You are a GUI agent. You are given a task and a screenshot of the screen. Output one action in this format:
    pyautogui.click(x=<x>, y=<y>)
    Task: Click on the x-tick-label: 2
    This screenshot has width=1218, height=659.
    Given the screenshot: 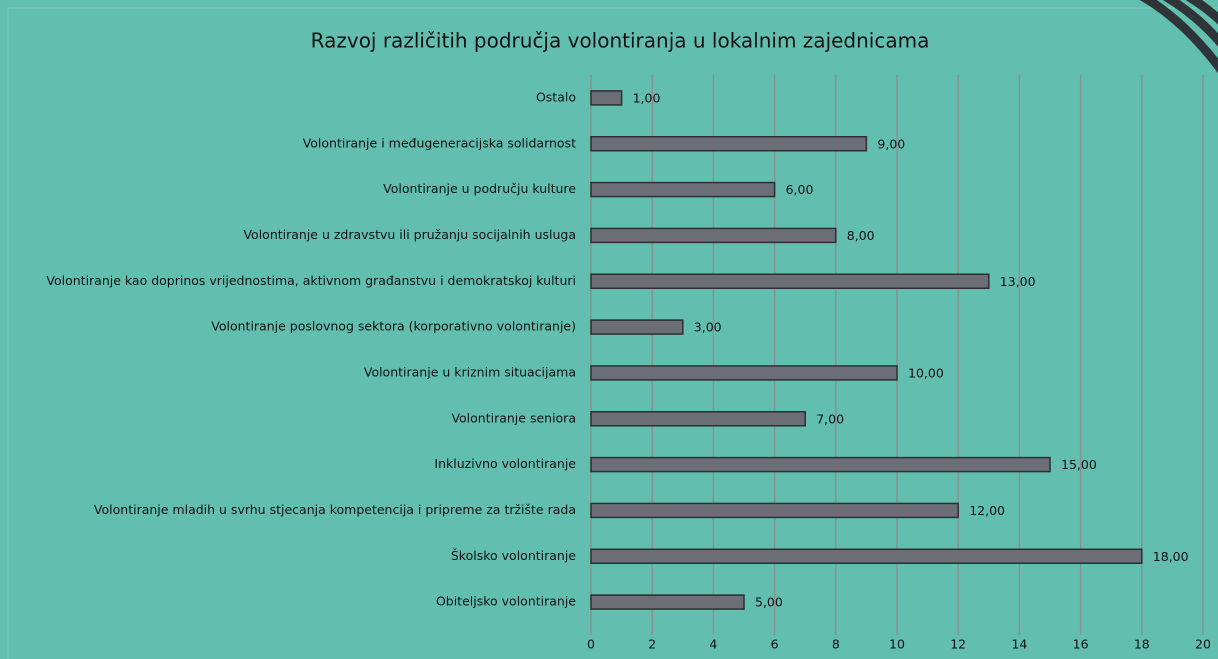 What is the action you would take?
    pyautogui.click(x=652, y=644)
    